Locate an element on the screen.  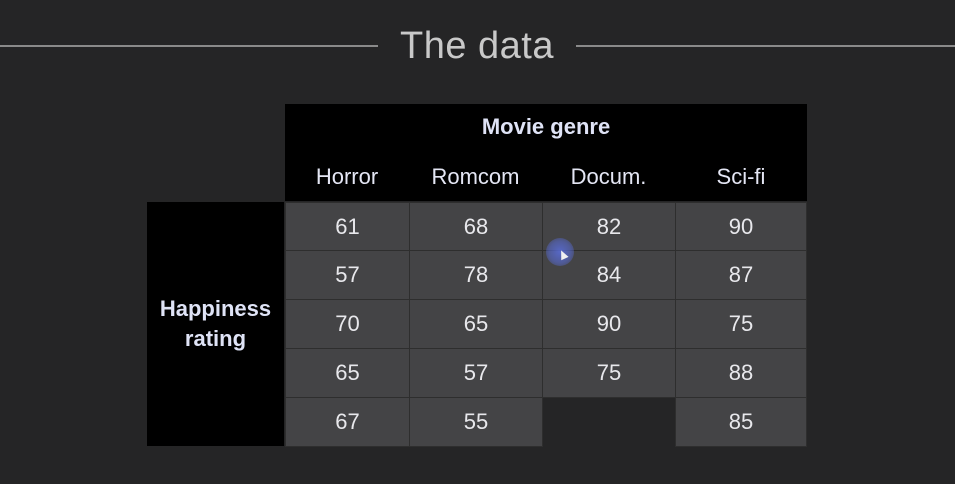
column-label-docum: Docum. is located at coordinates (608, 176).